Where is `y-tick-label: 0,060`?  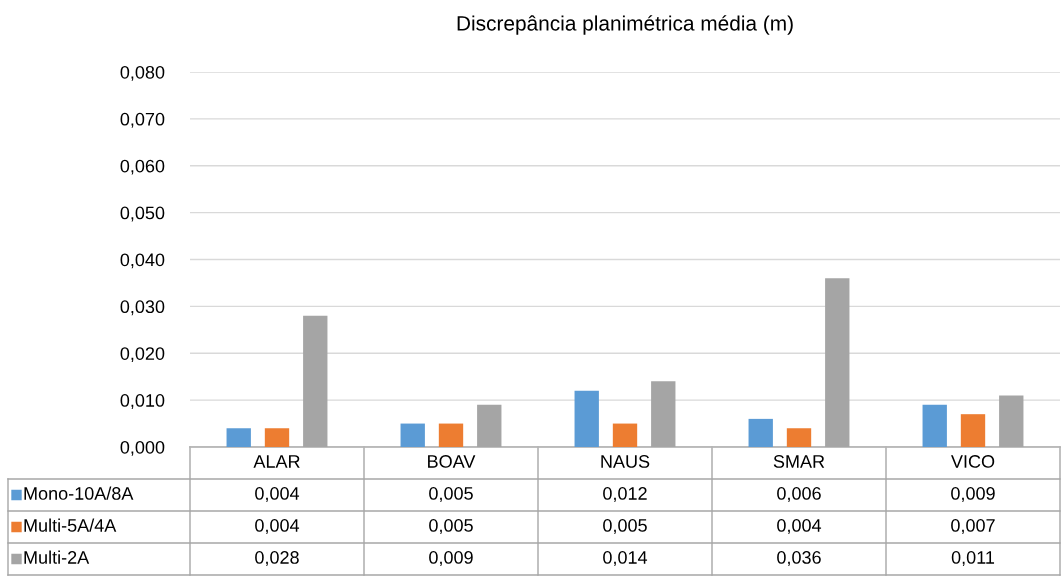 y-tick-label: 0,060 is located at coordinates (142, 167).